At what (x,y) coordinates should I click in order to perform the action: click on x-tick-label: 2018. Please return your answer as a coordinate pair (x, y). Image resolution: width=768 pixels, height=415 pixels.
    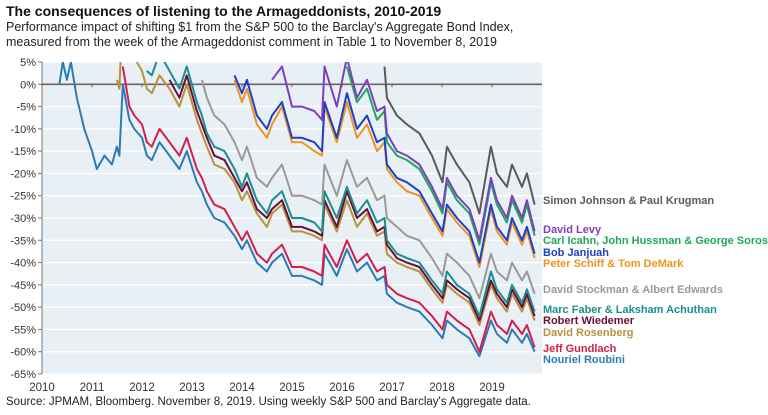
    Looking at the image, I should click on (442, 388).